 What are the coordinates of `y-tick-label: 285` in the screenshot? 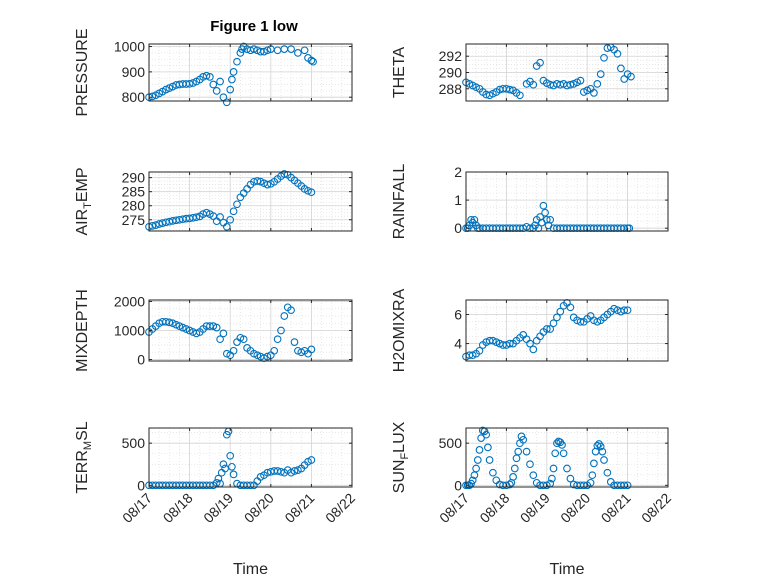 It's located at (134, 192).